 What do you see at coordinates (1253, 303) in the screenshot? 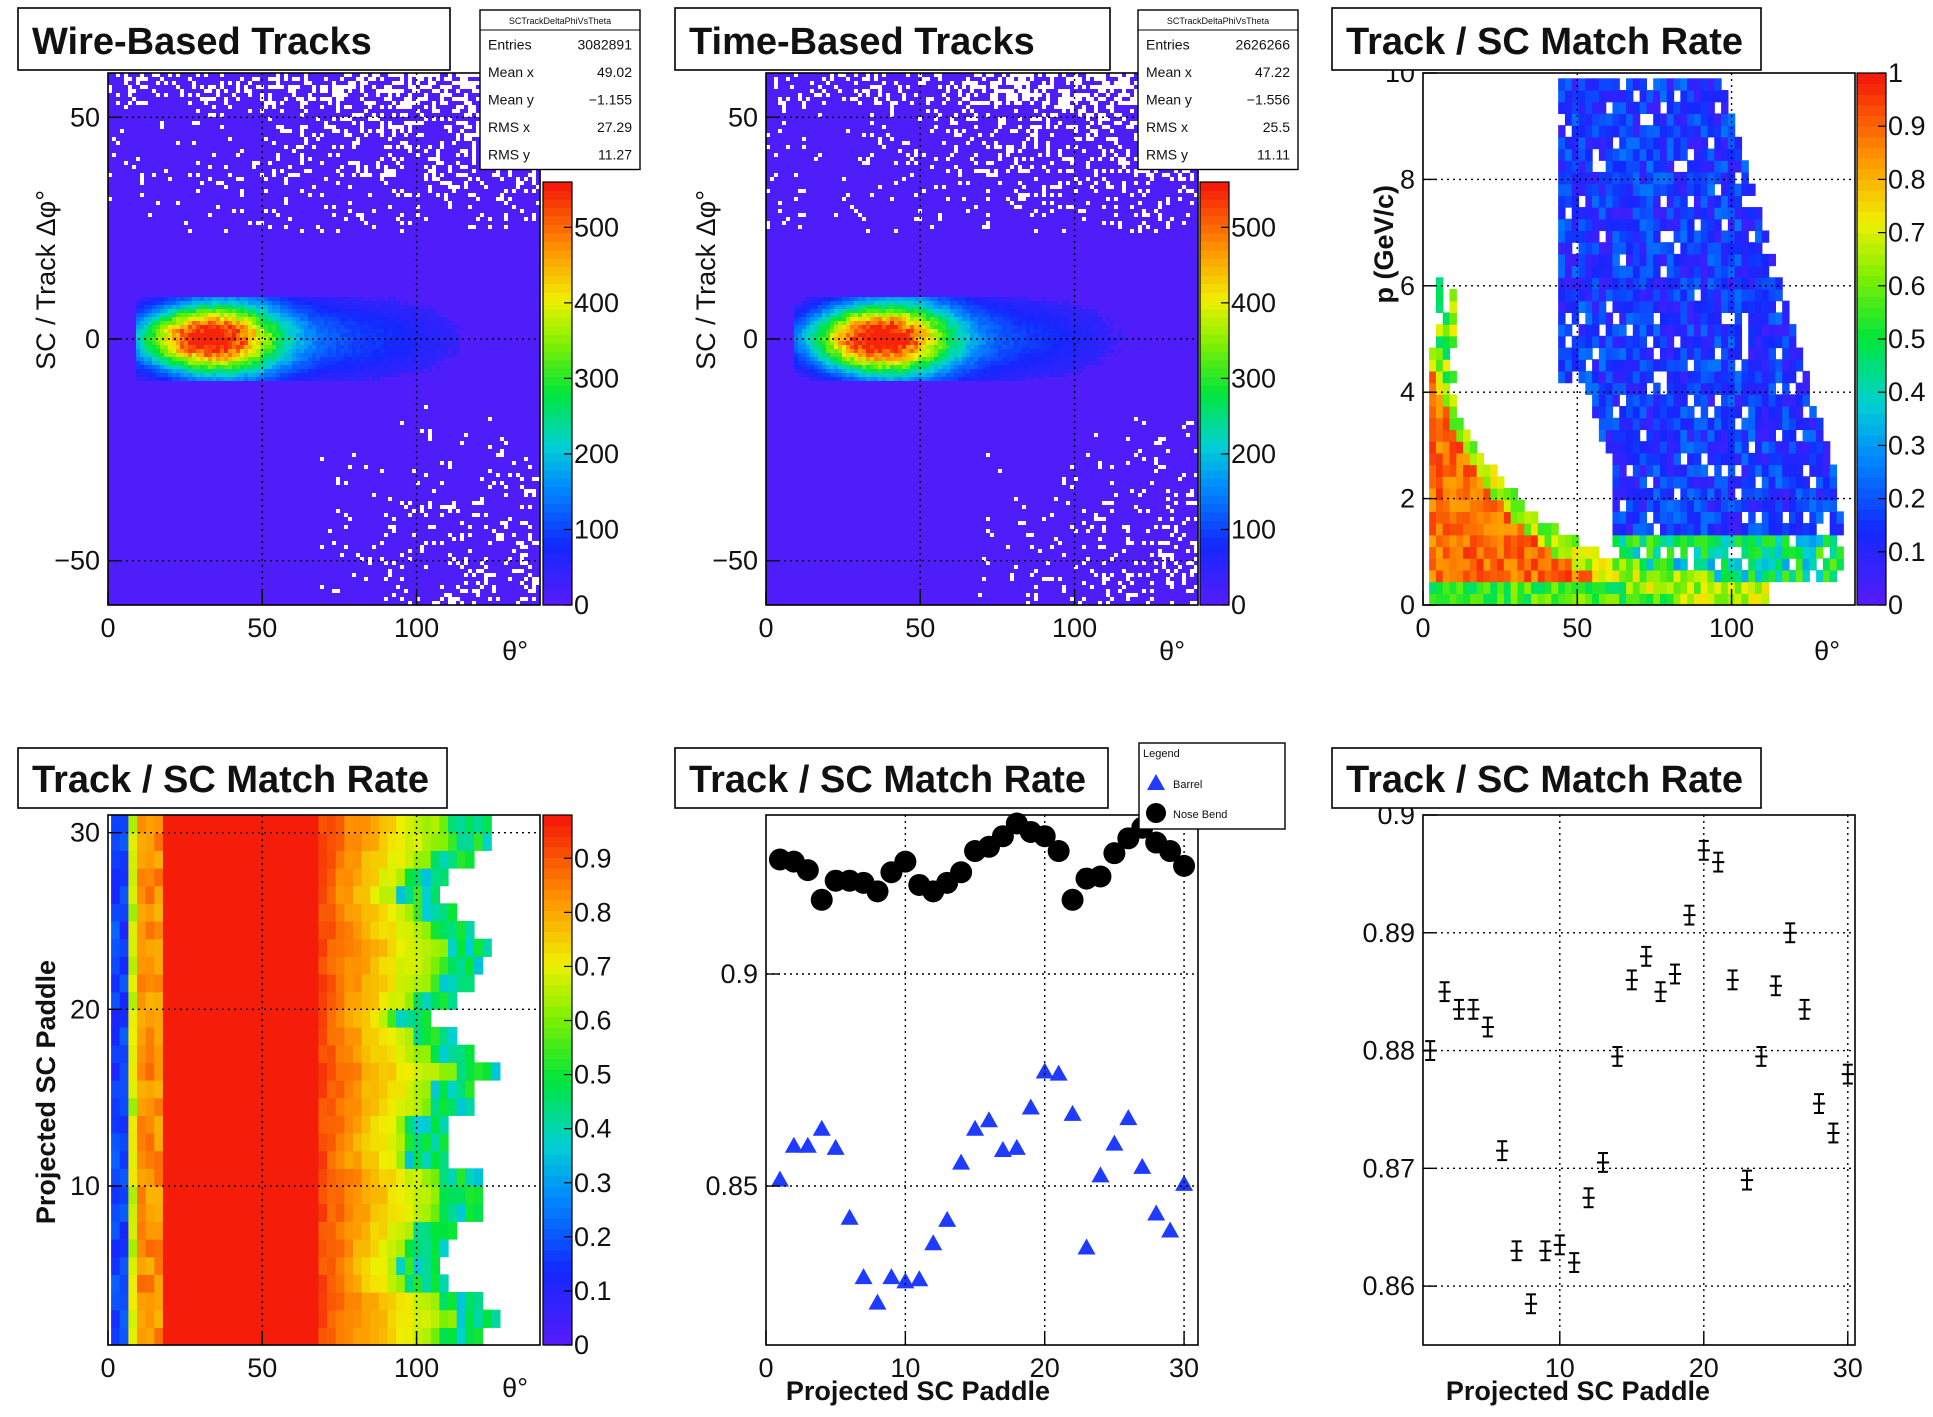
I see `colorbar-tick-label: 400` at bounding box center [1253, 303].